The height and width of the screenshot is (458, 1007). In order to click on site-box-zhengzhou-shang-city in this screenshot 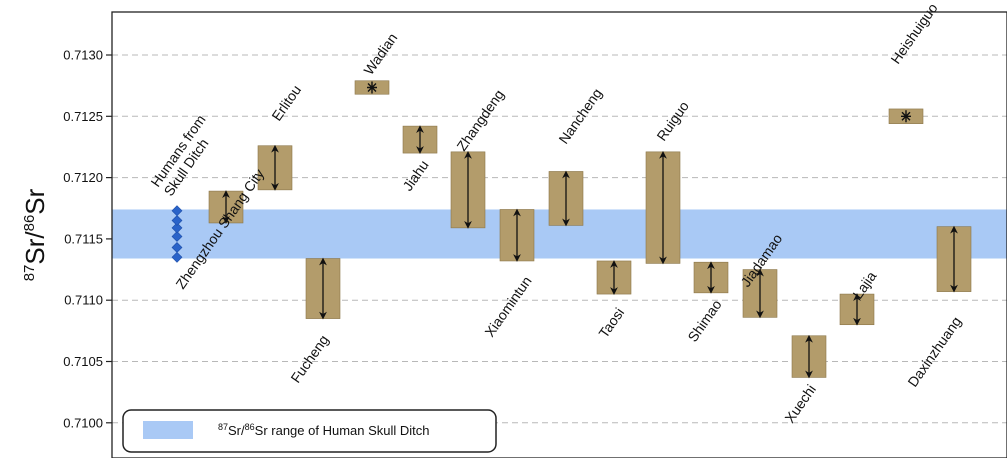, I will do `click(226, 207)`.